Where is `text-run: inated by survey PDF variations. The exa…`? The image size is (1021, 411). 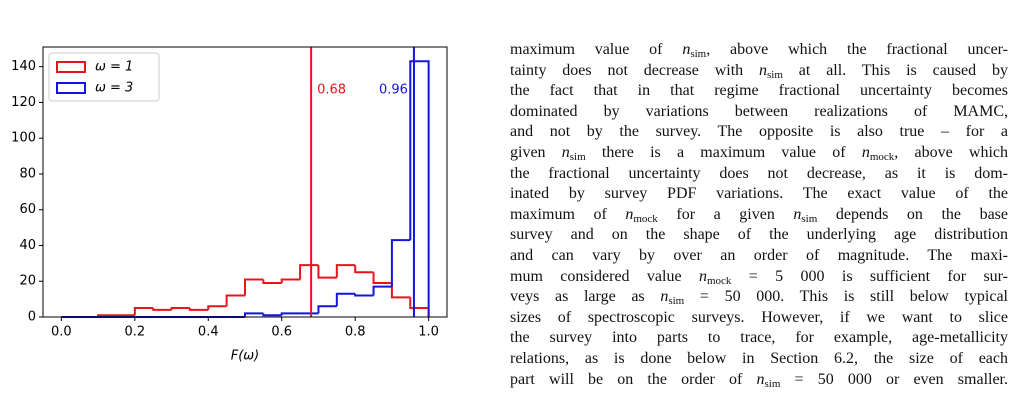
text-run: inated by survey PDF variations. The exa… is located at coordinates (759, 194).